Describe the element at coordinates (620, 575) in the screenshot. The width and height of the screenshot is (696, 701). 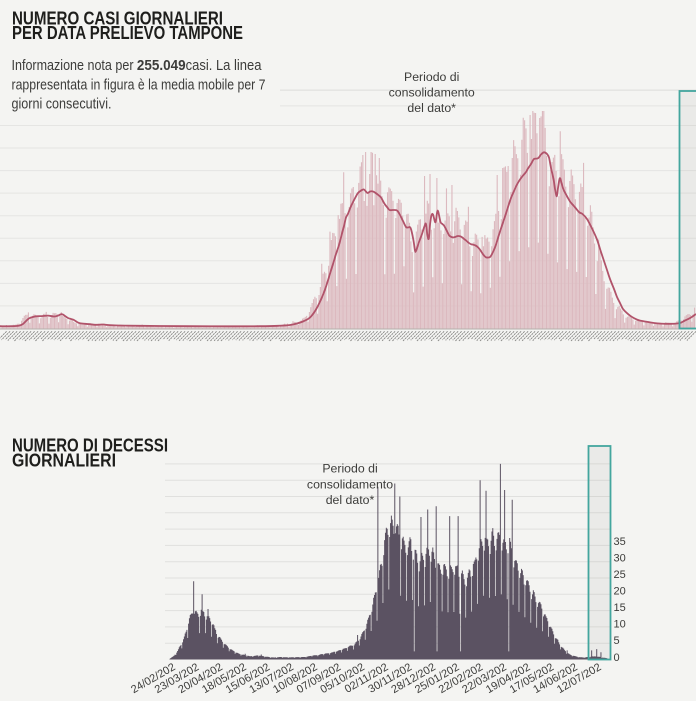
I see `svg-text: 25` at that location.